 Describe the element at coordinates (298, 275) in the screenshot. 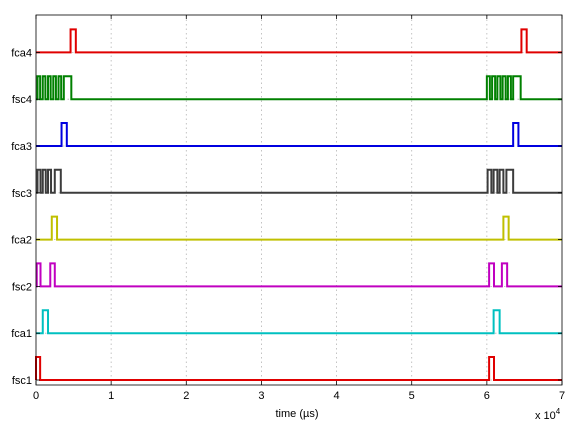

I see `trace-fsc2` at that location.